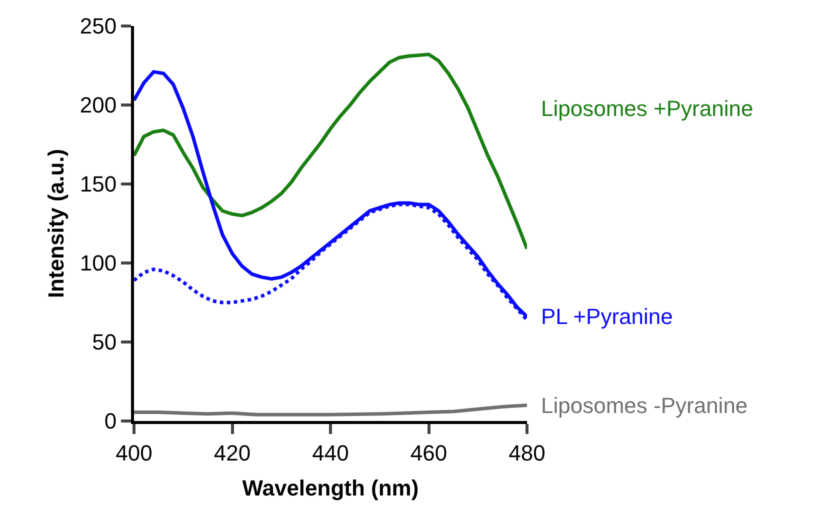  I want to click on text: Liposomes +Pyranine, so click(647, 108).